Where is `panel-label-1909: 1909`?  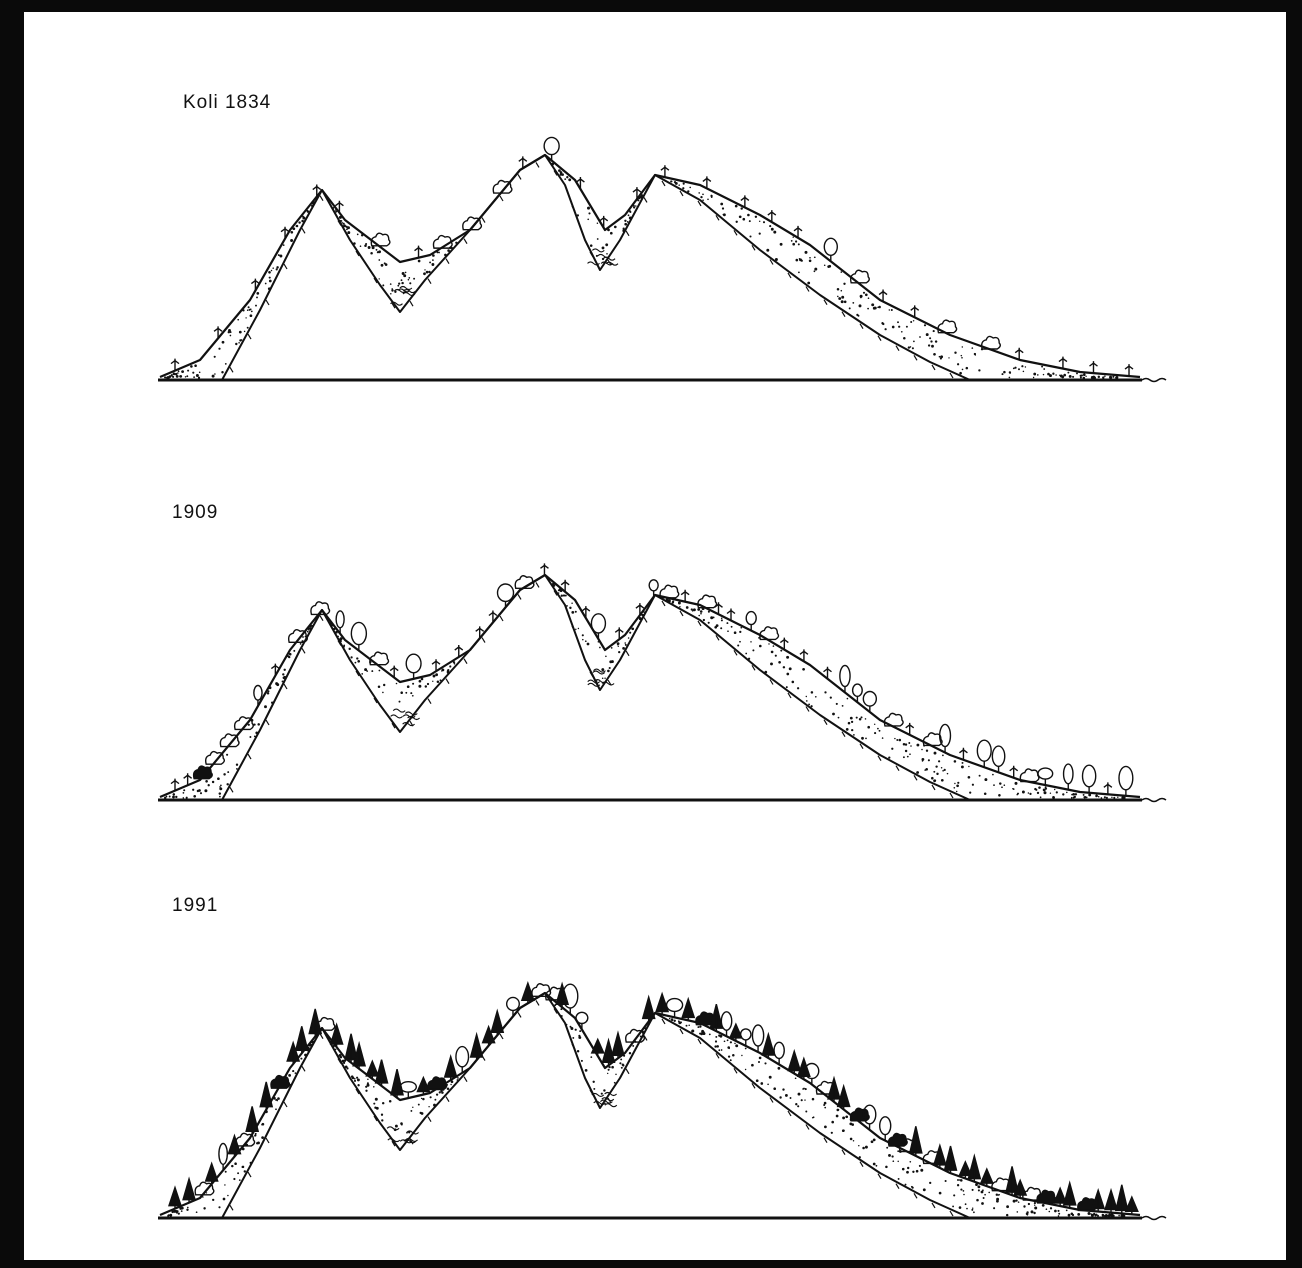
panel-label-1909: 1909 is located at coordinates (195, 512).